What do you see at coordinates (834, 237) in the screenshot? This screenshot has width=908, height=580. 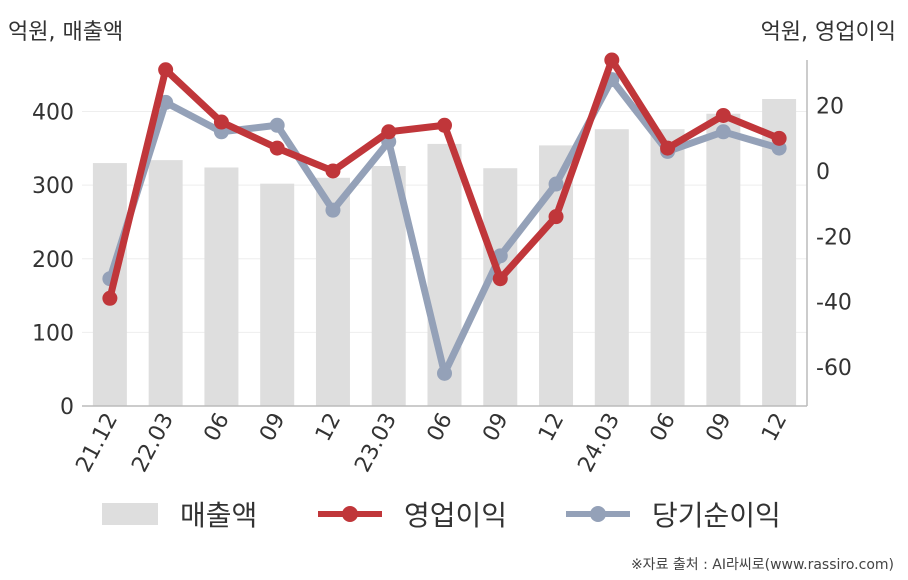 I see `y-right-tick-label: -20` at bounding box center [834, 237].